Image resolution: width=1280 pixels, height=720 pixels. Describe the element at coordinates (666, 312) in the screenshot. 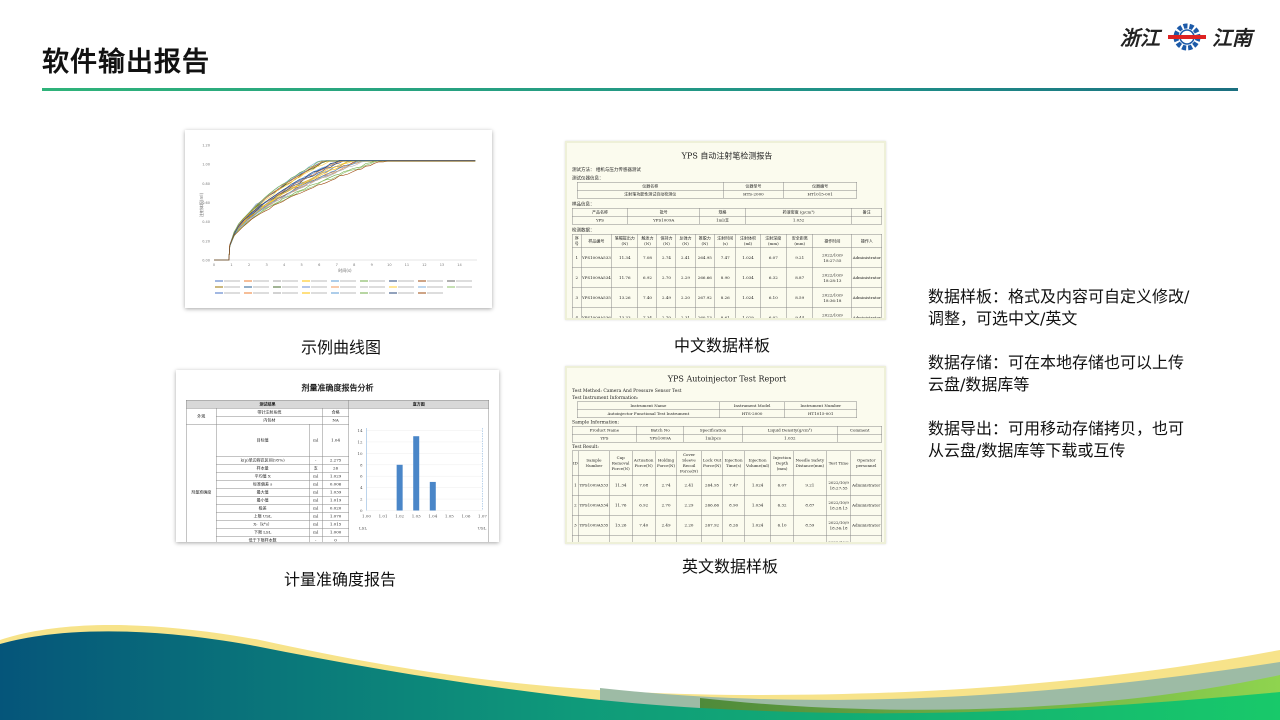

I see `table-cell: 2.70` at that location.